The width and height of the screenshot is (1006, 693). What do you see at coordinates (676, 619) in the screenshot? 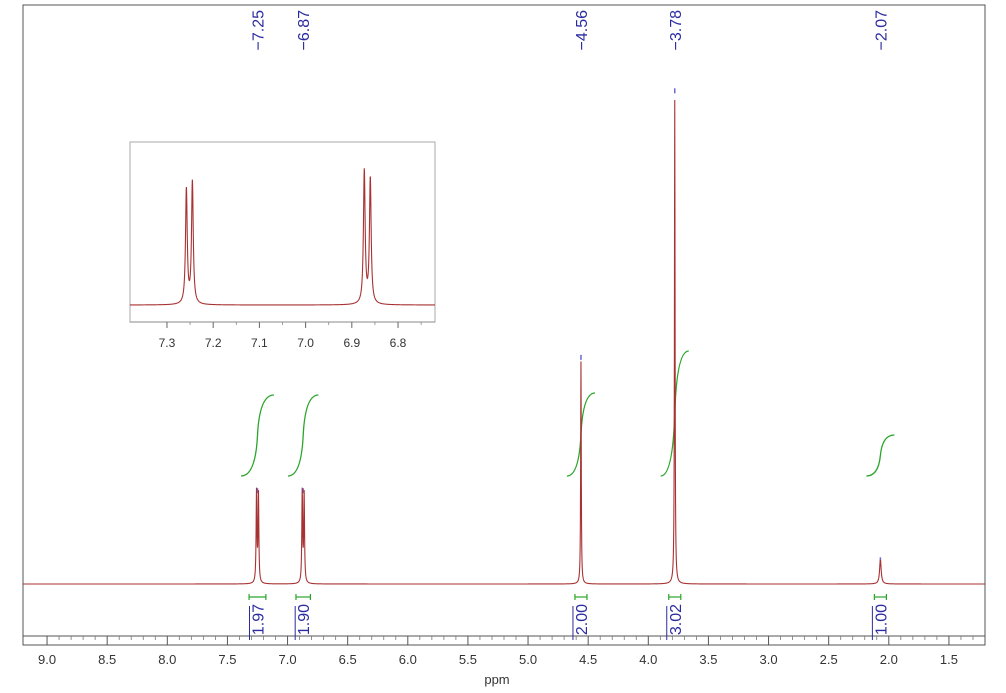
I see `integral-value: 3.02` at bounding box center [676, 619].